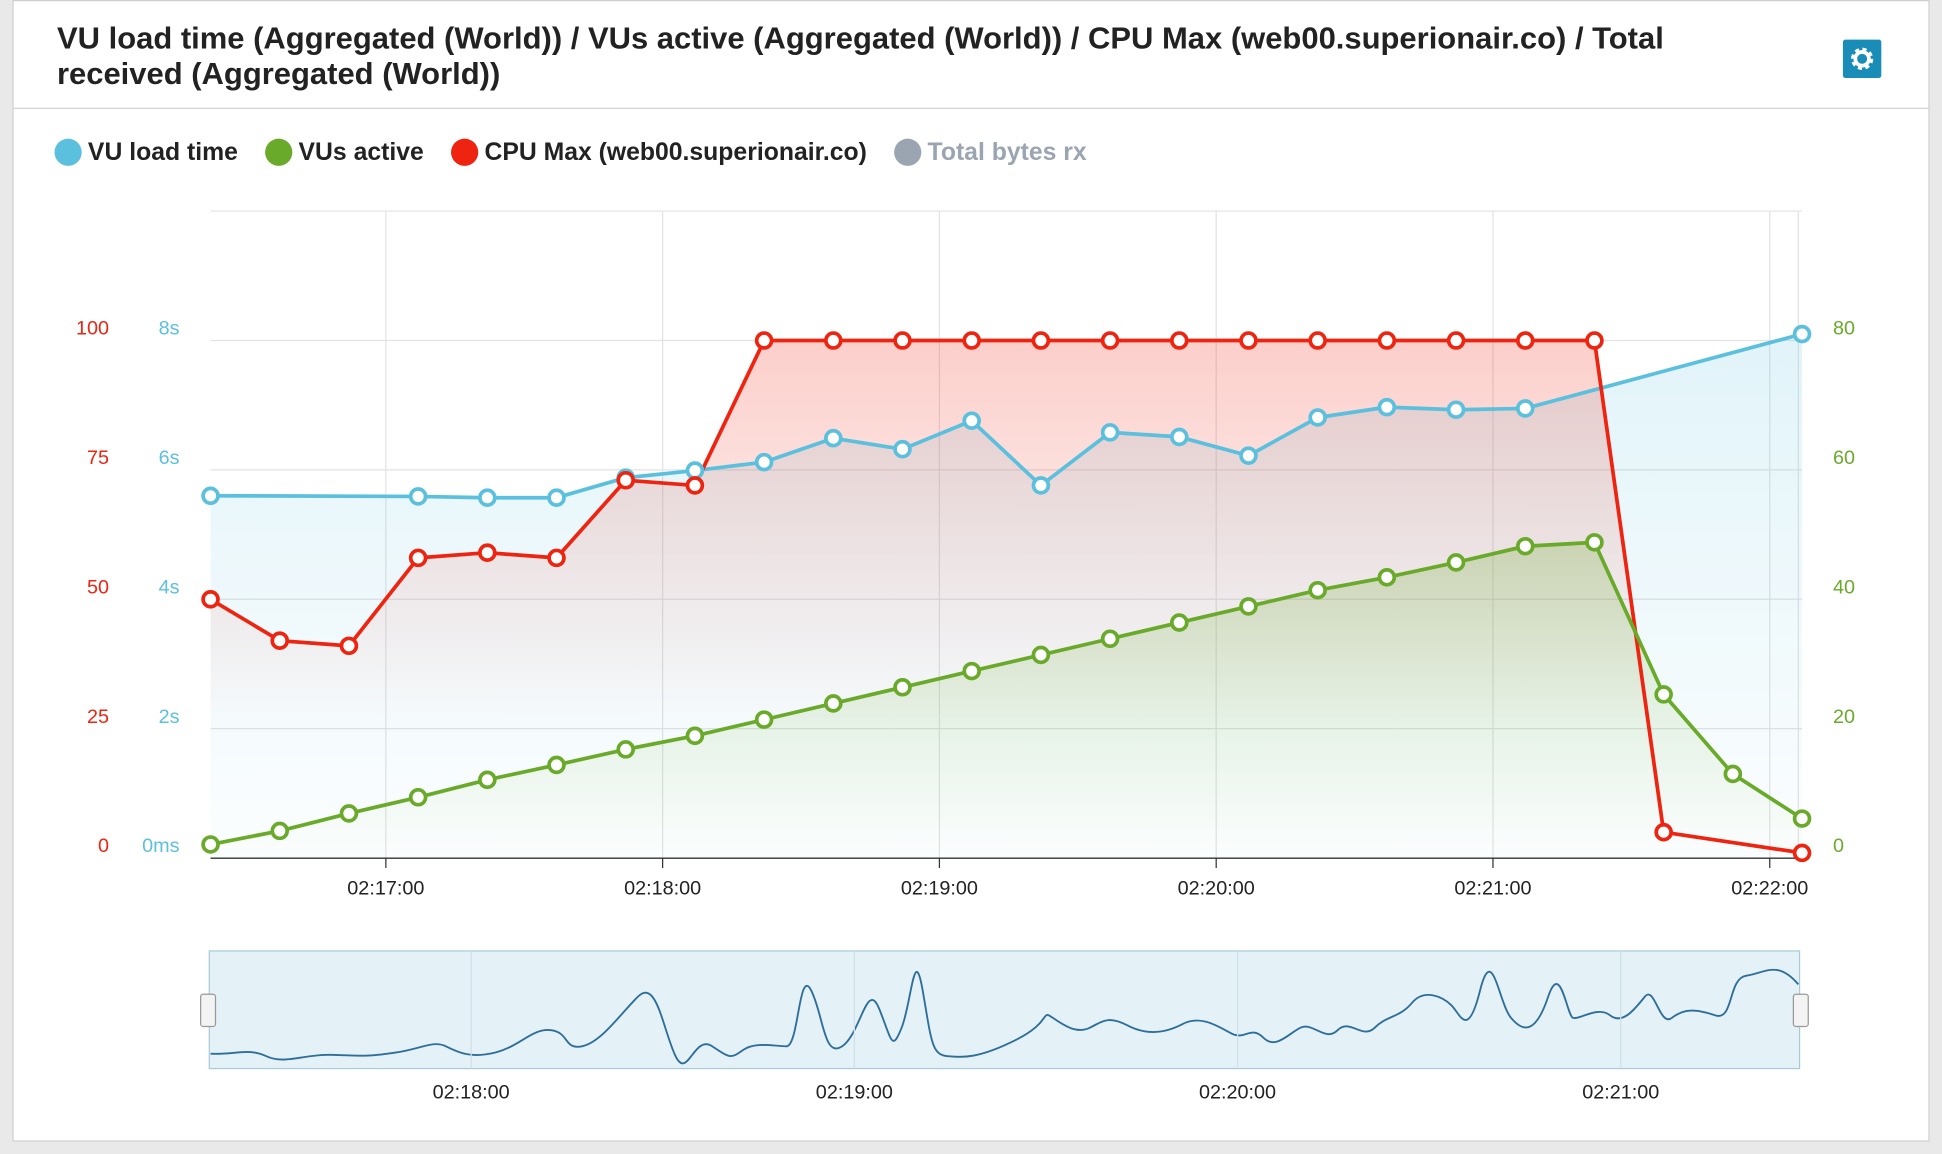  What do you see at coordinates (161, 846) in the screenshot?
I see `y3-tick-label: 0ms` at bounding box center [161, 846].